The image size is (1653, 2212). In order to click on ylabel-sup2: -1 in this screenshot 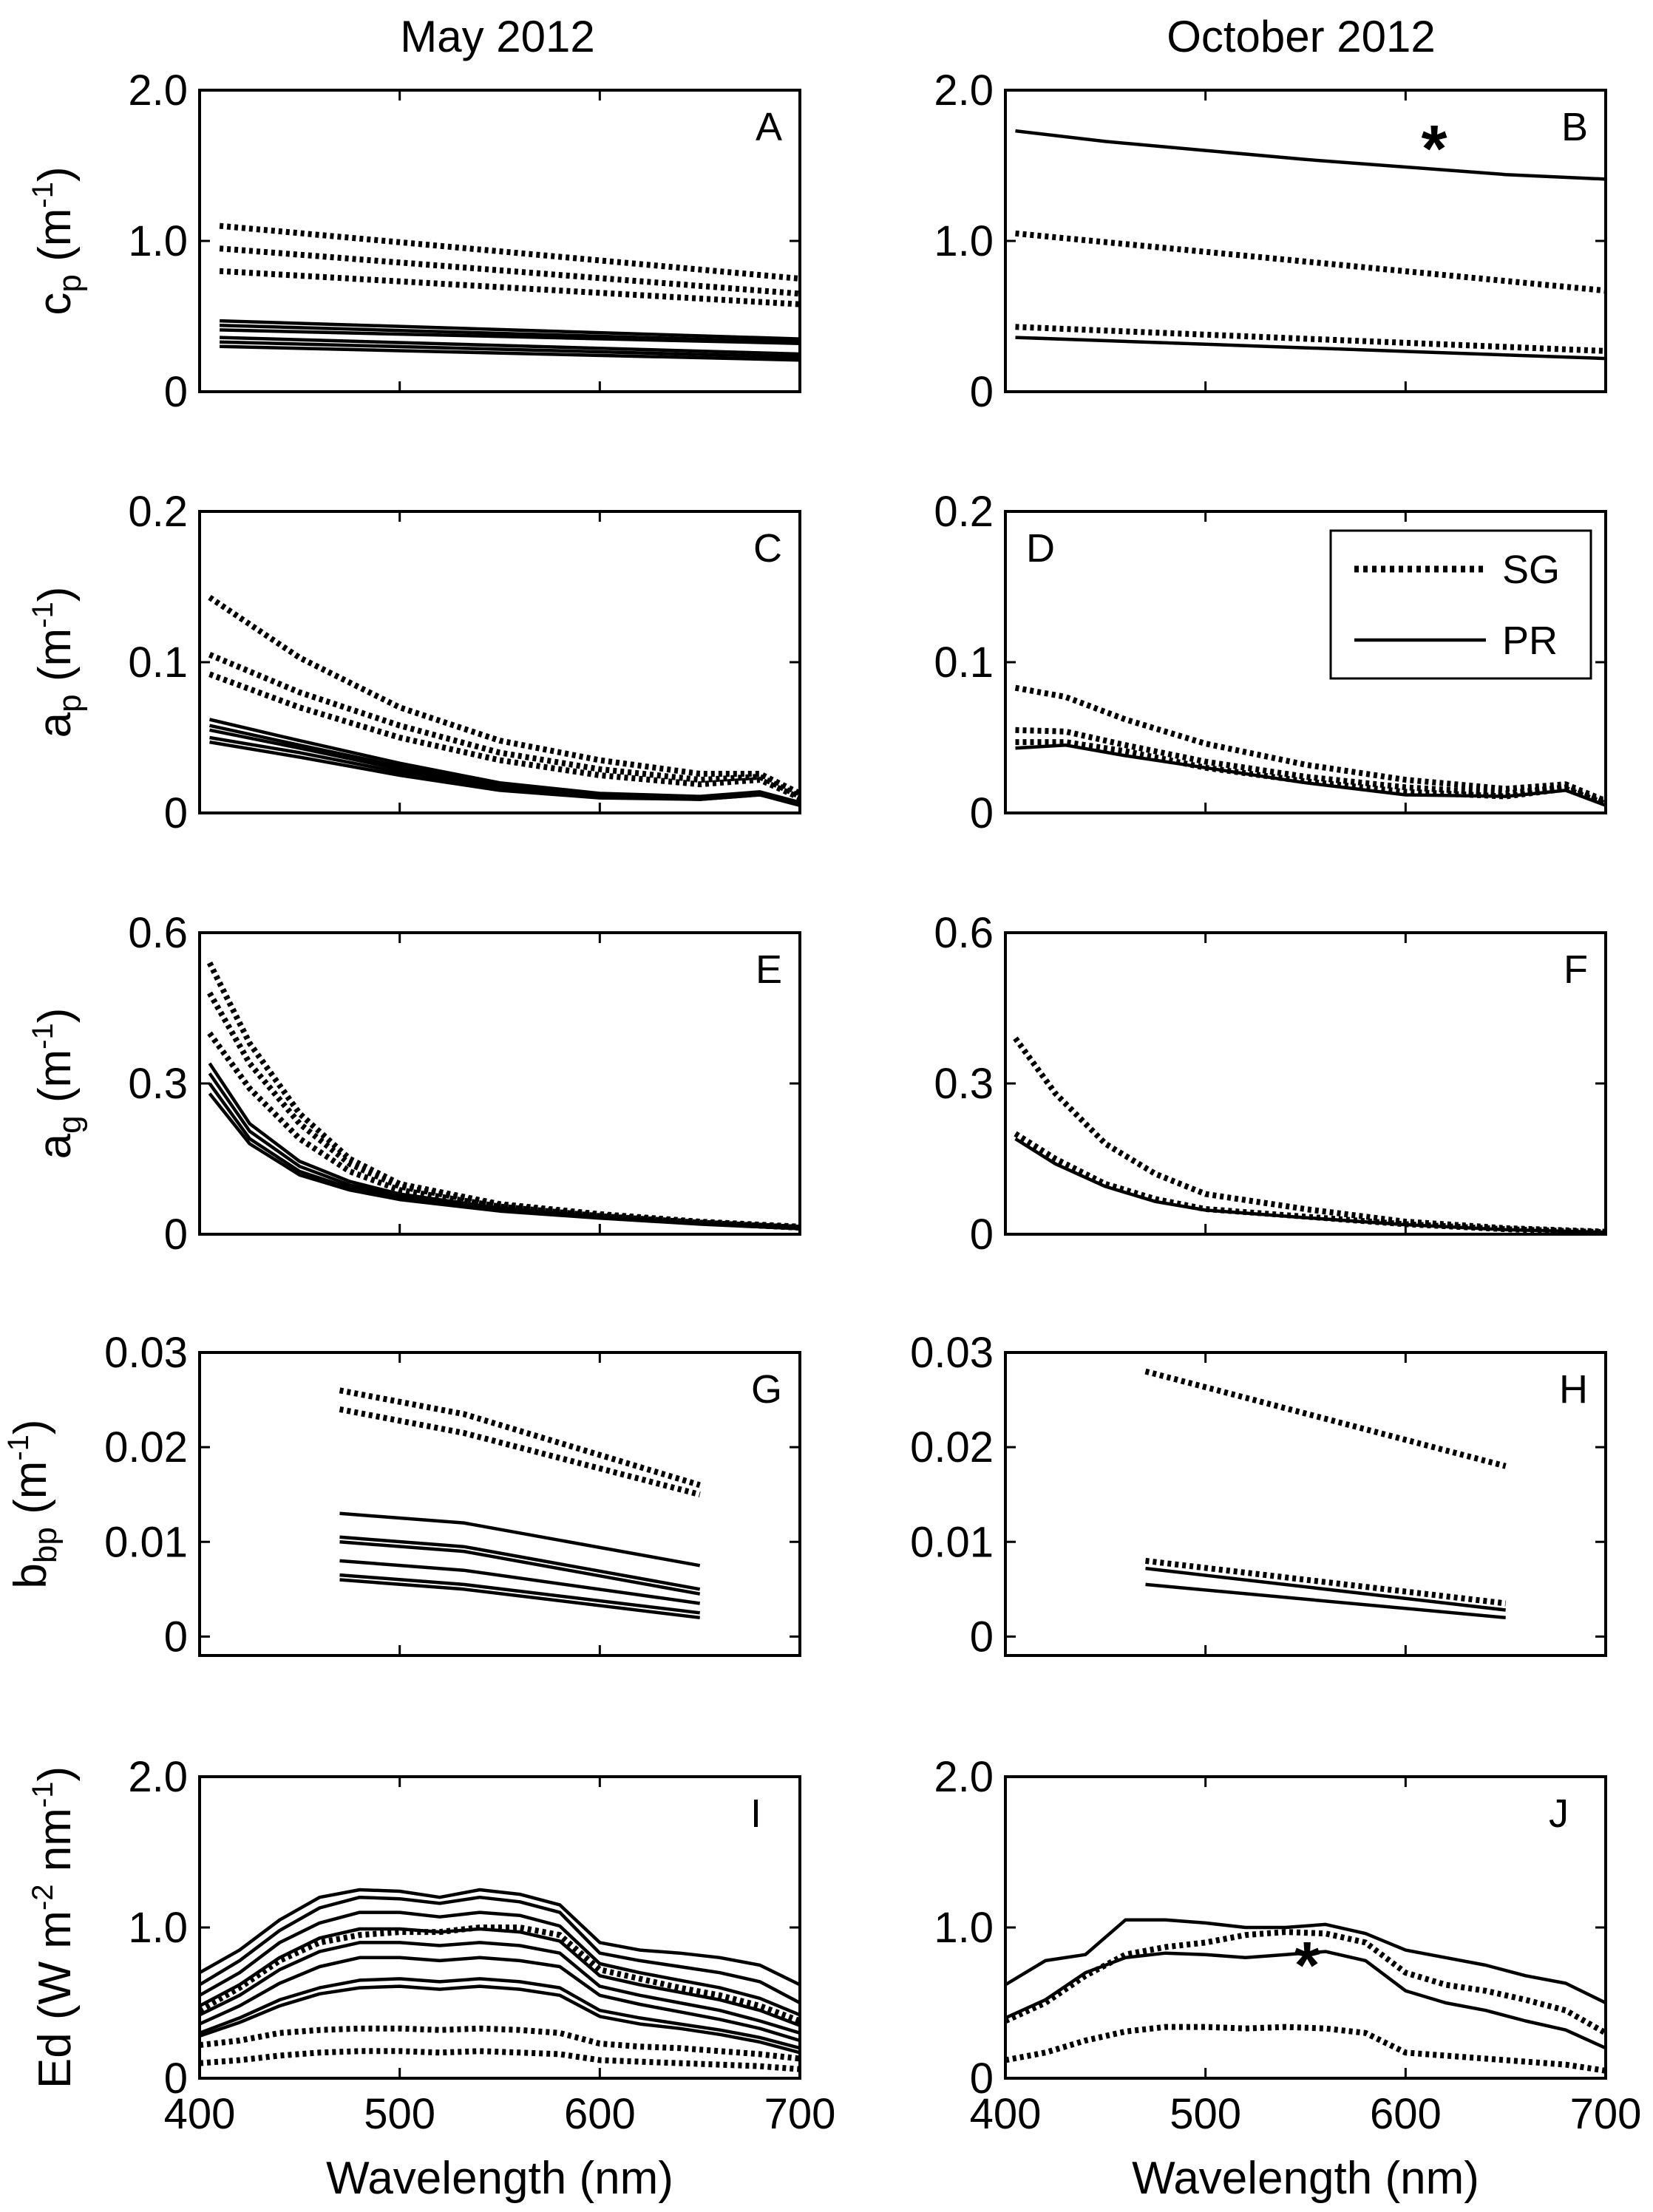, I will do `click(43, 1795)`.